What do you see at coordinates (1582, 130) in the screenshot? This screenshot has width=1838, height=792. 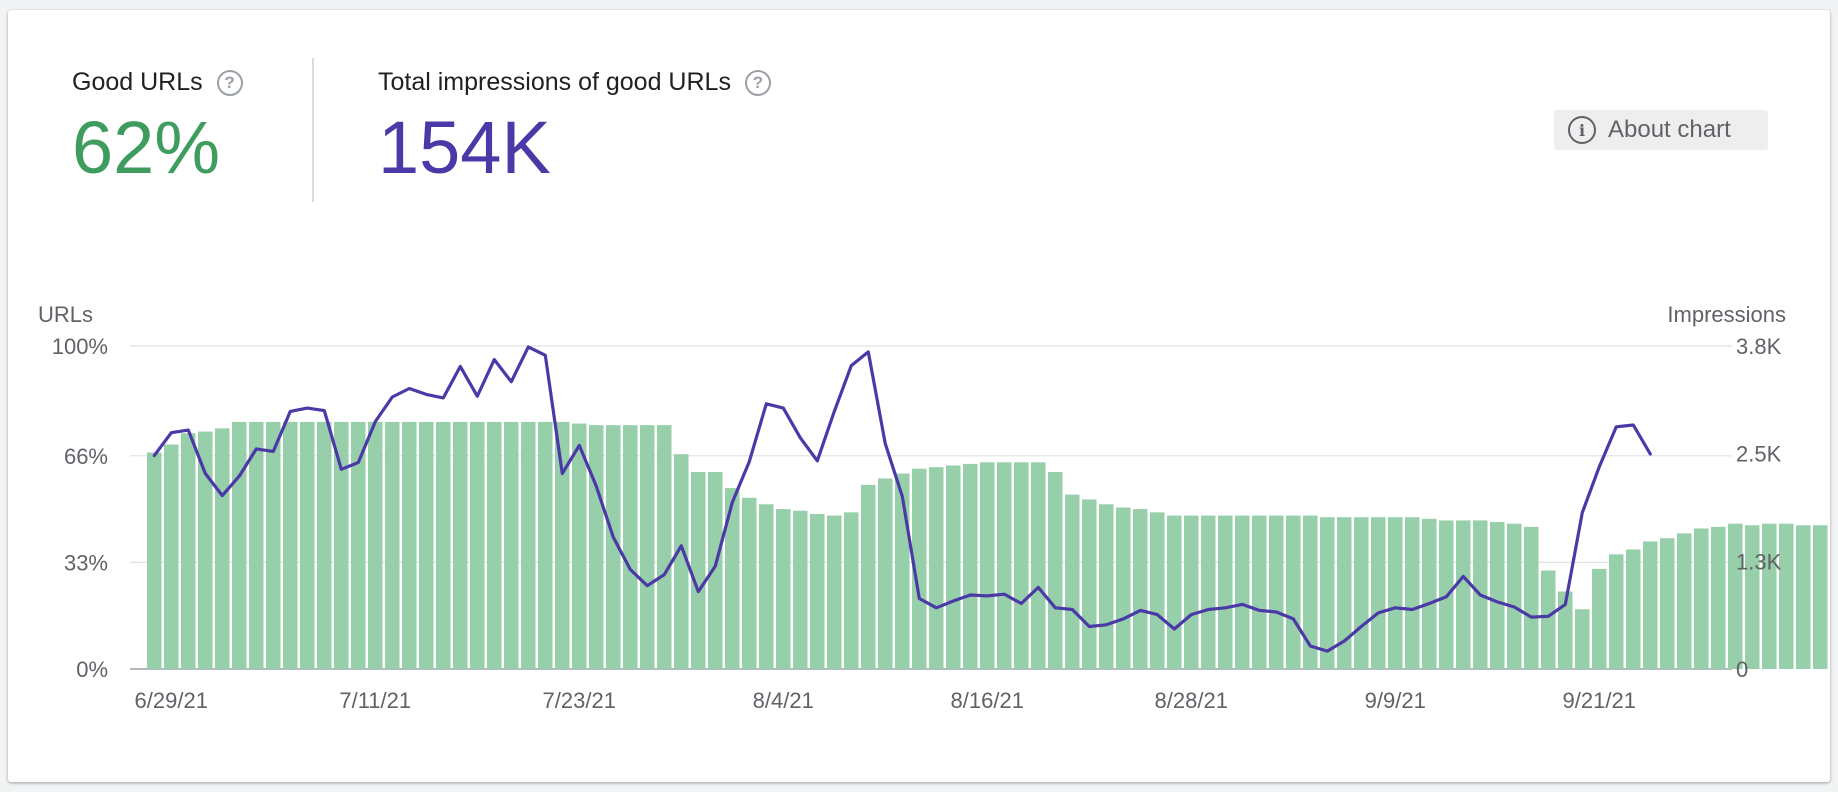 I see `info-icon: i` at bounding box center [1582, 130].